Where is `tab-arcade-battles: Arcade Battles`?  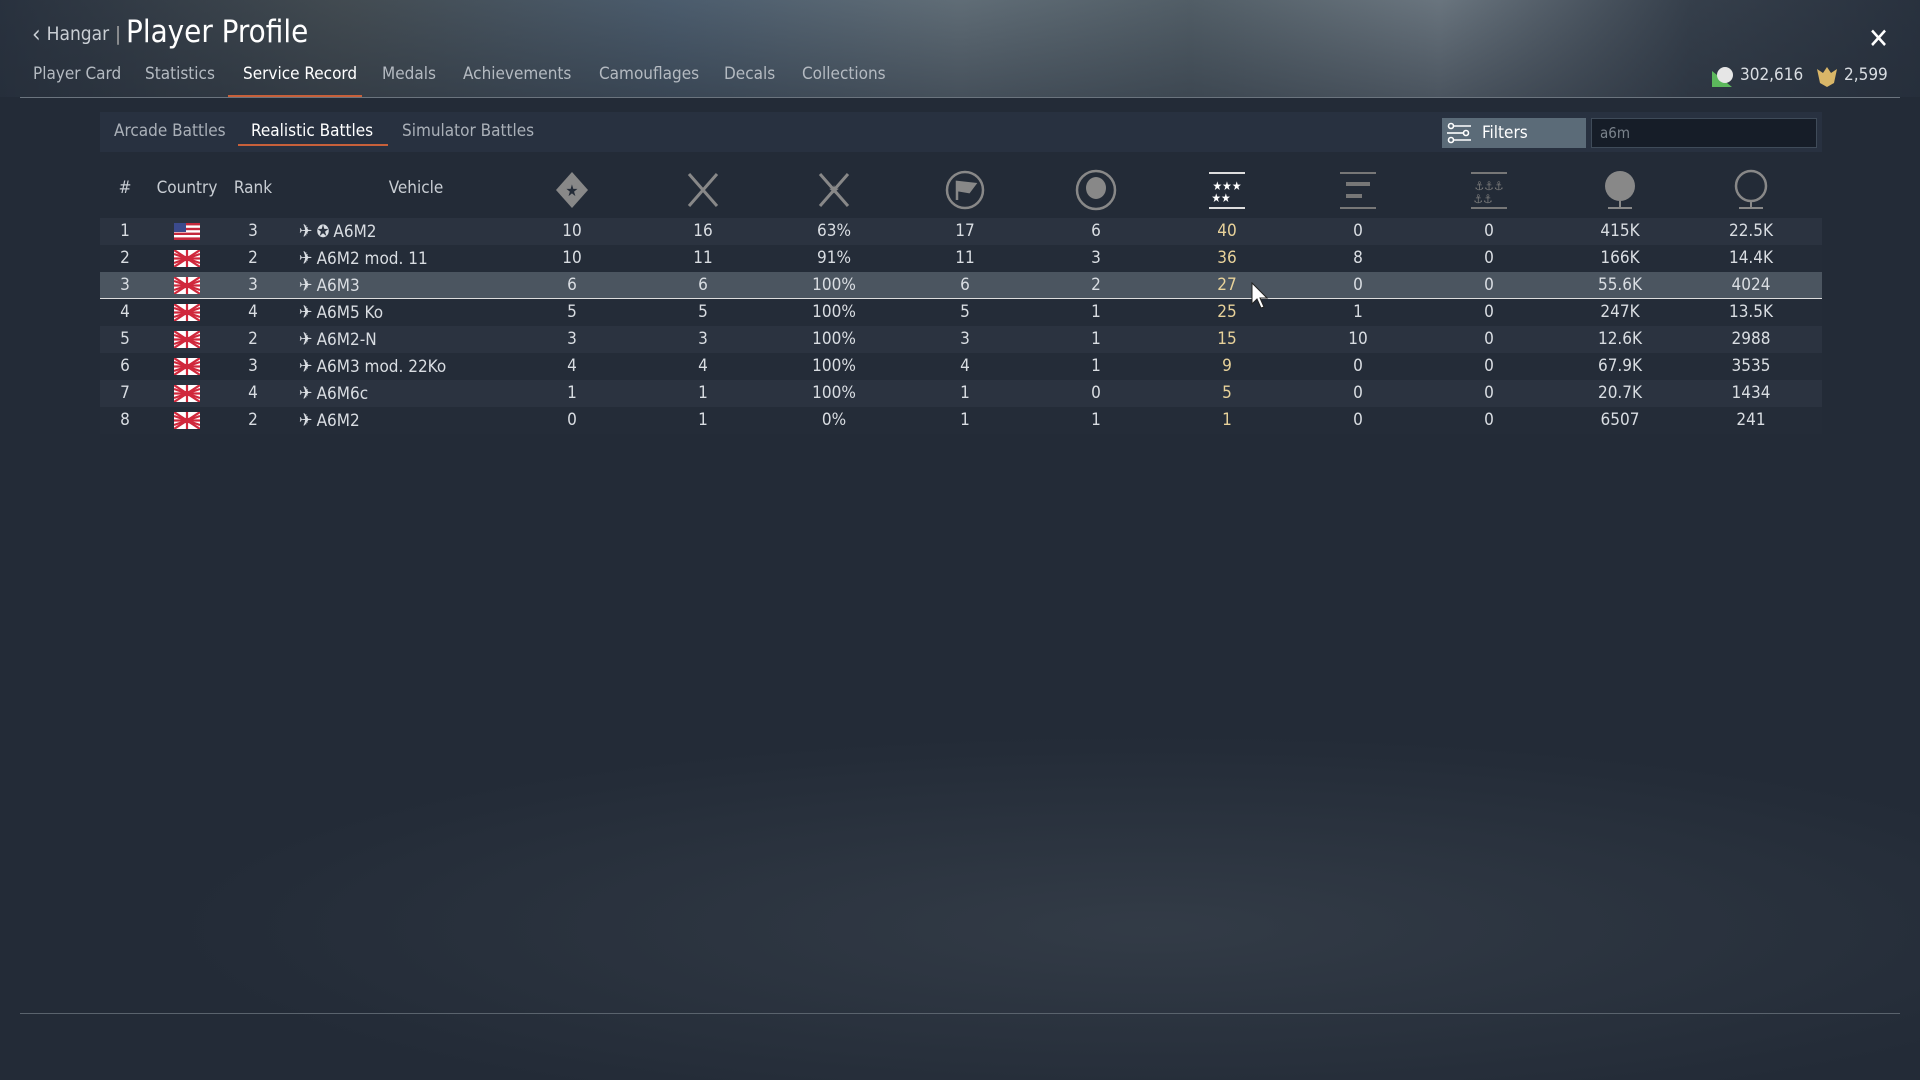 tab-arcade-battles: Arcade Battles is located at coordinates (170, 131).